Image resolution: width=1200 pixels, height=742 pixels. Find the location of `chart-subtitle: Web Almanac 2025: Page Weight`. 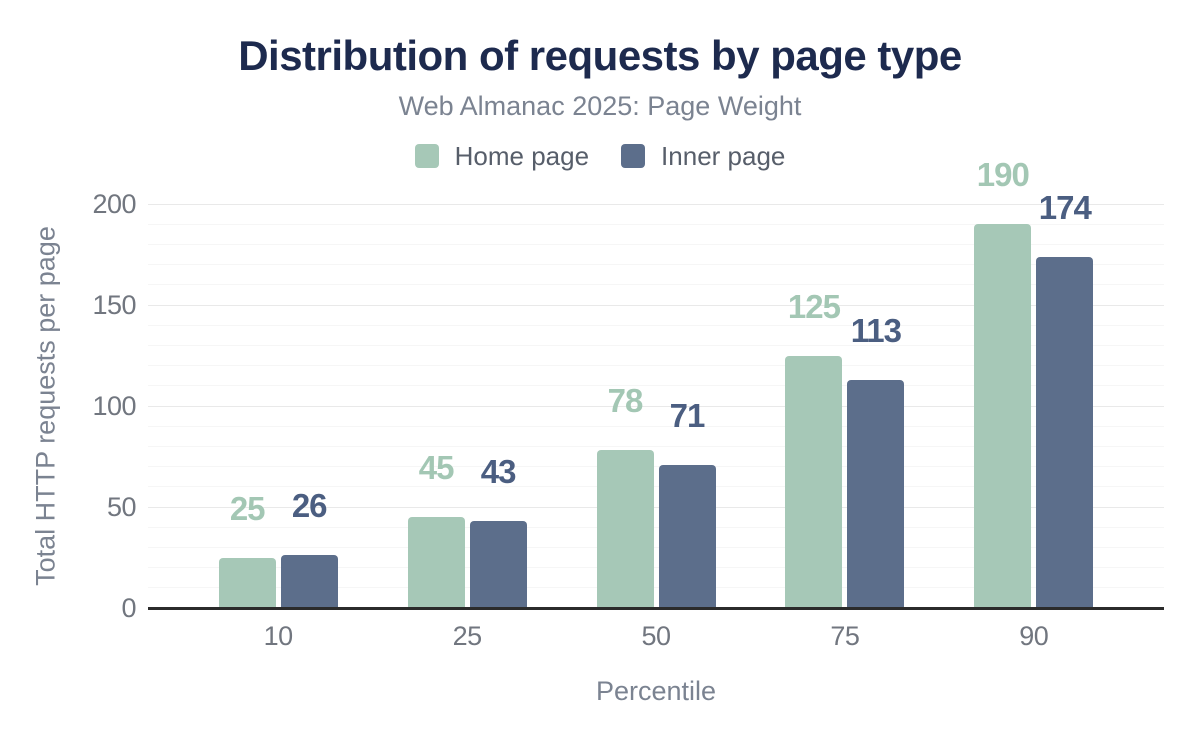

chart-subtitle: Web Almanac 2025: Page Weight is located at coordinates (600, 106).